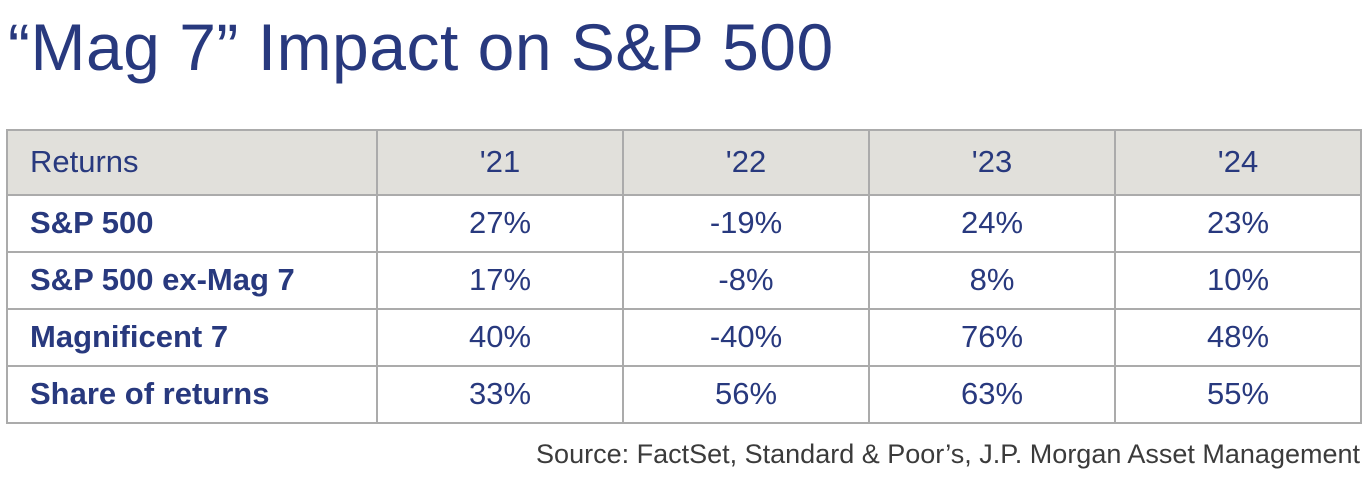 This screenshot has width=1372, height=500. I want to click on cell-value: 23%, so click(1238, 223).